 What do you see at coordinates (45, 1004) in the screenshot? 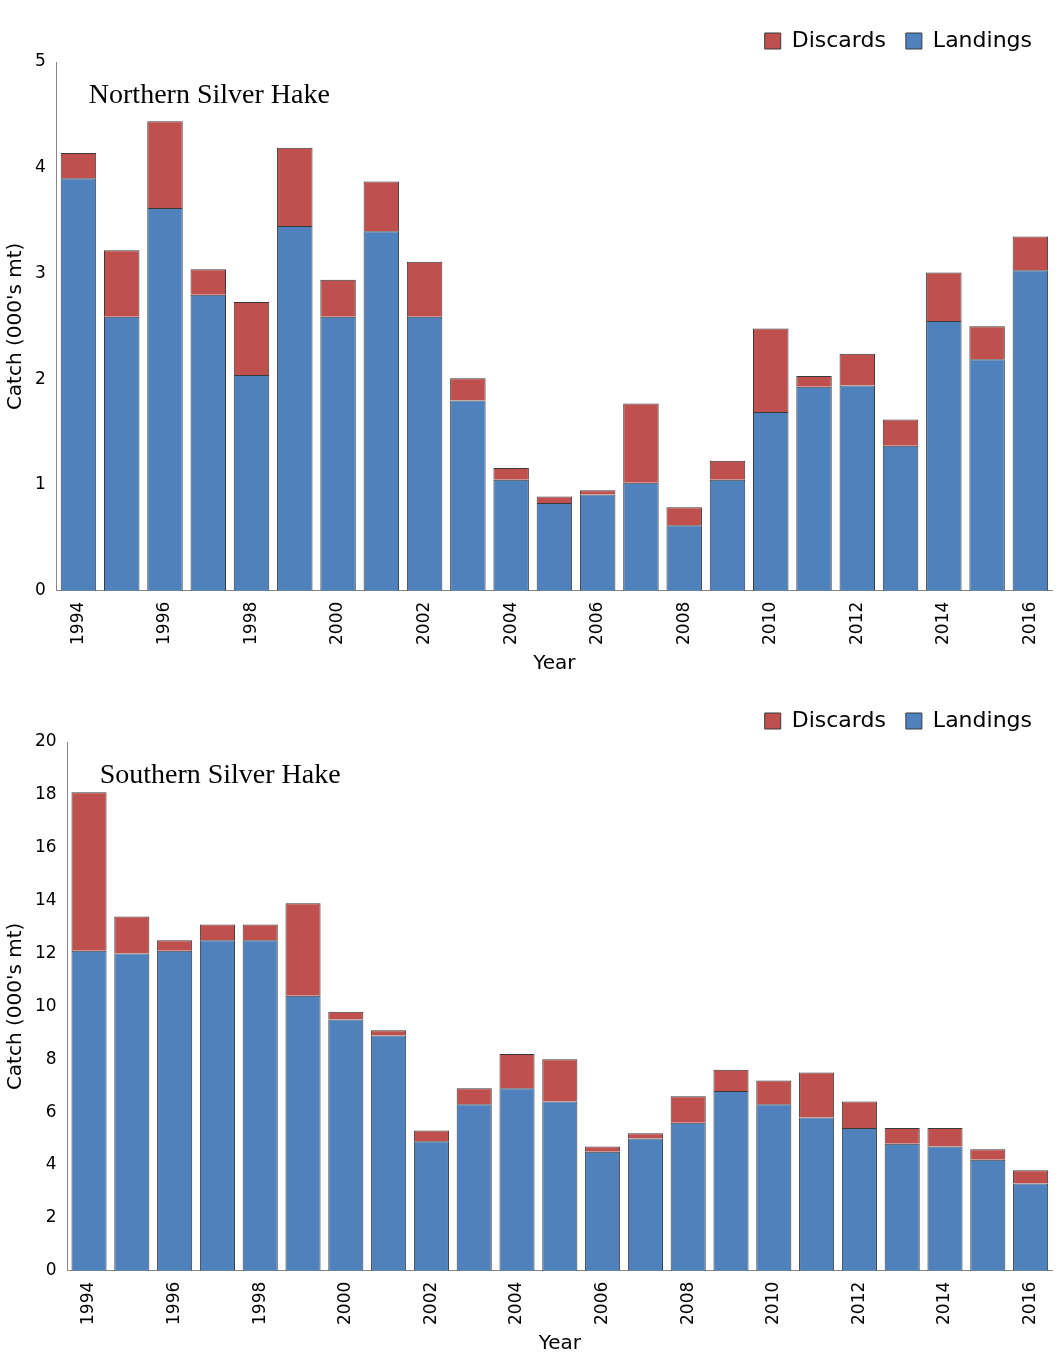
I see `y-tick-label: 10` at bounding box center [45, 1004].